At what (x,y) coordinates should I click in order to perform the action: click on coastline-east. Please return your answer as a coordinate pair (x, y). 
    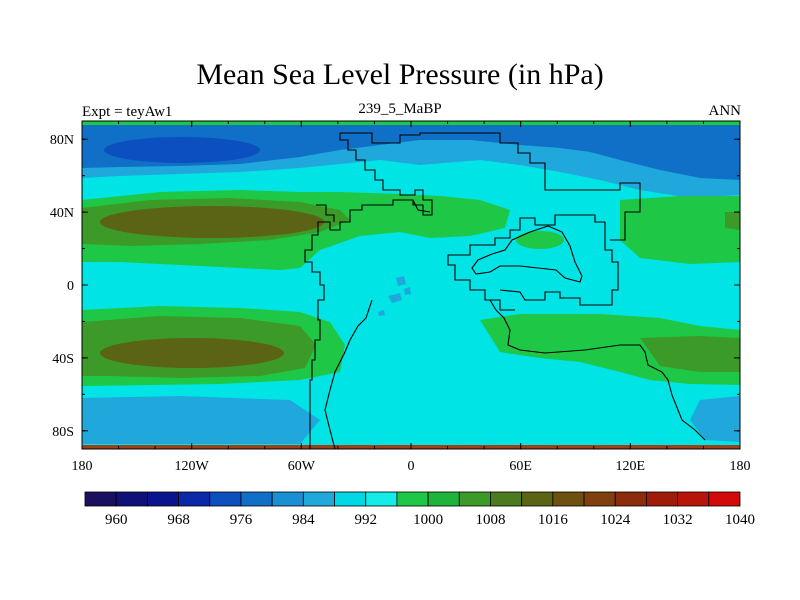
    Looking at the image, I should click on (559, 264).